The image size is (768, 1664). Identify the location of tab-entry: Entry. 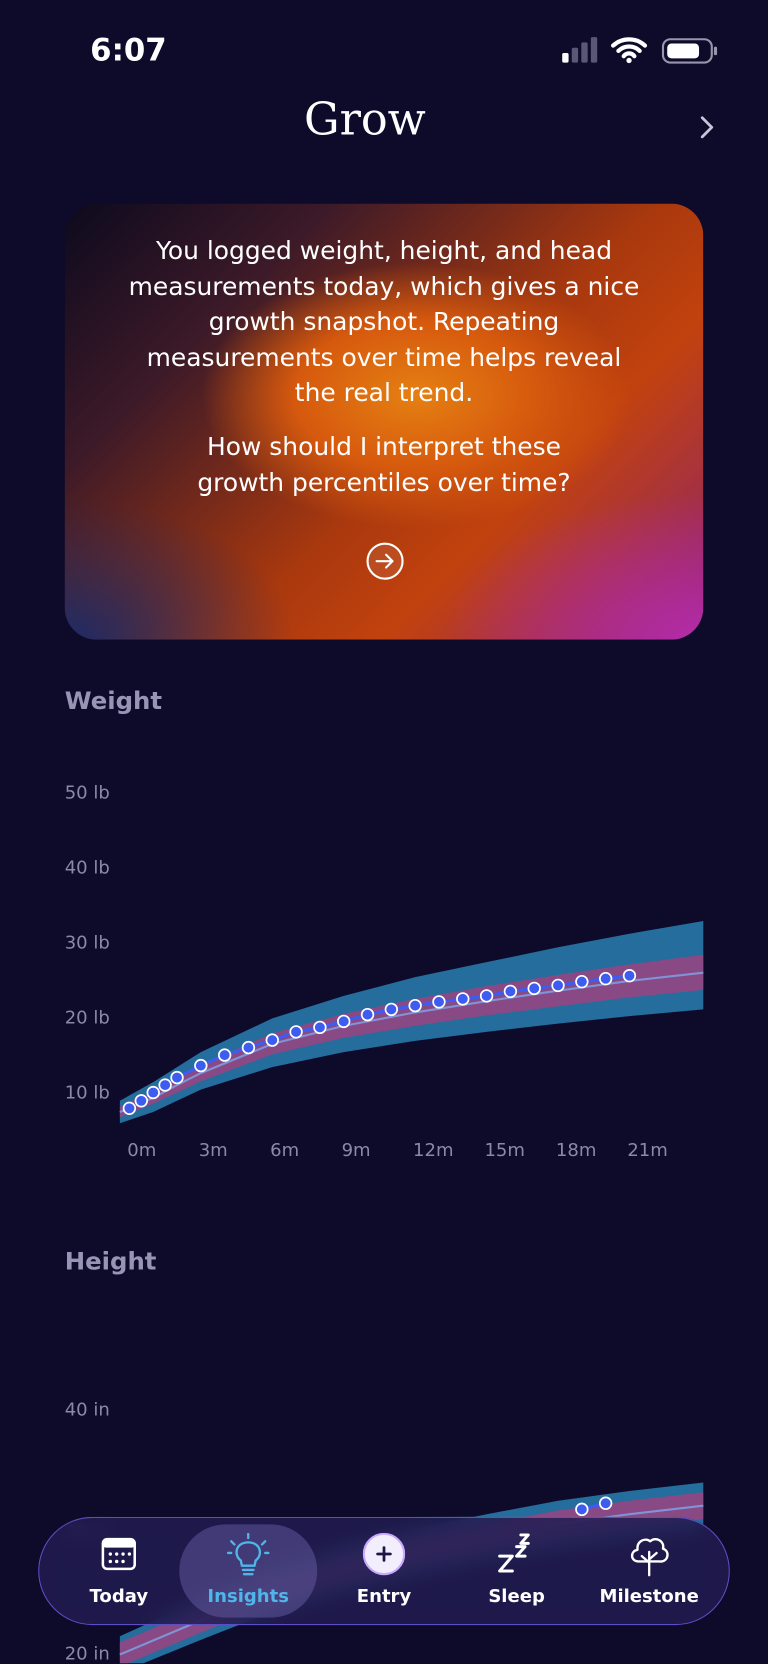
(384, 1570).